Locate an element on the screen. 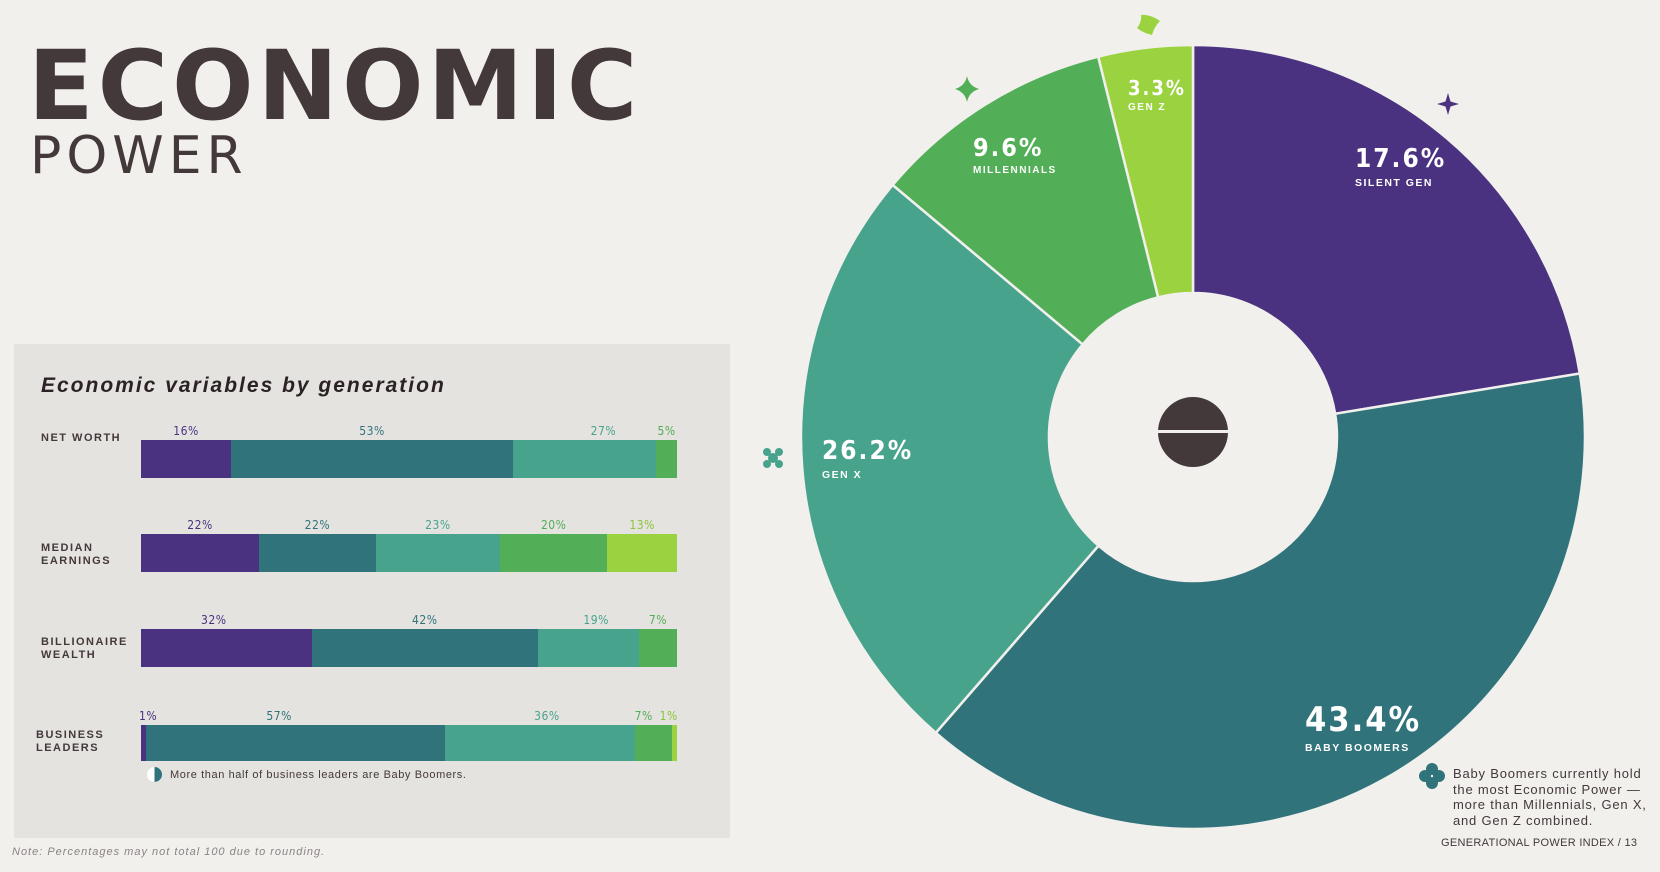  bar-business-leaders: 1% 57% 36% 7% 1% is located at coordinates (408, 735).